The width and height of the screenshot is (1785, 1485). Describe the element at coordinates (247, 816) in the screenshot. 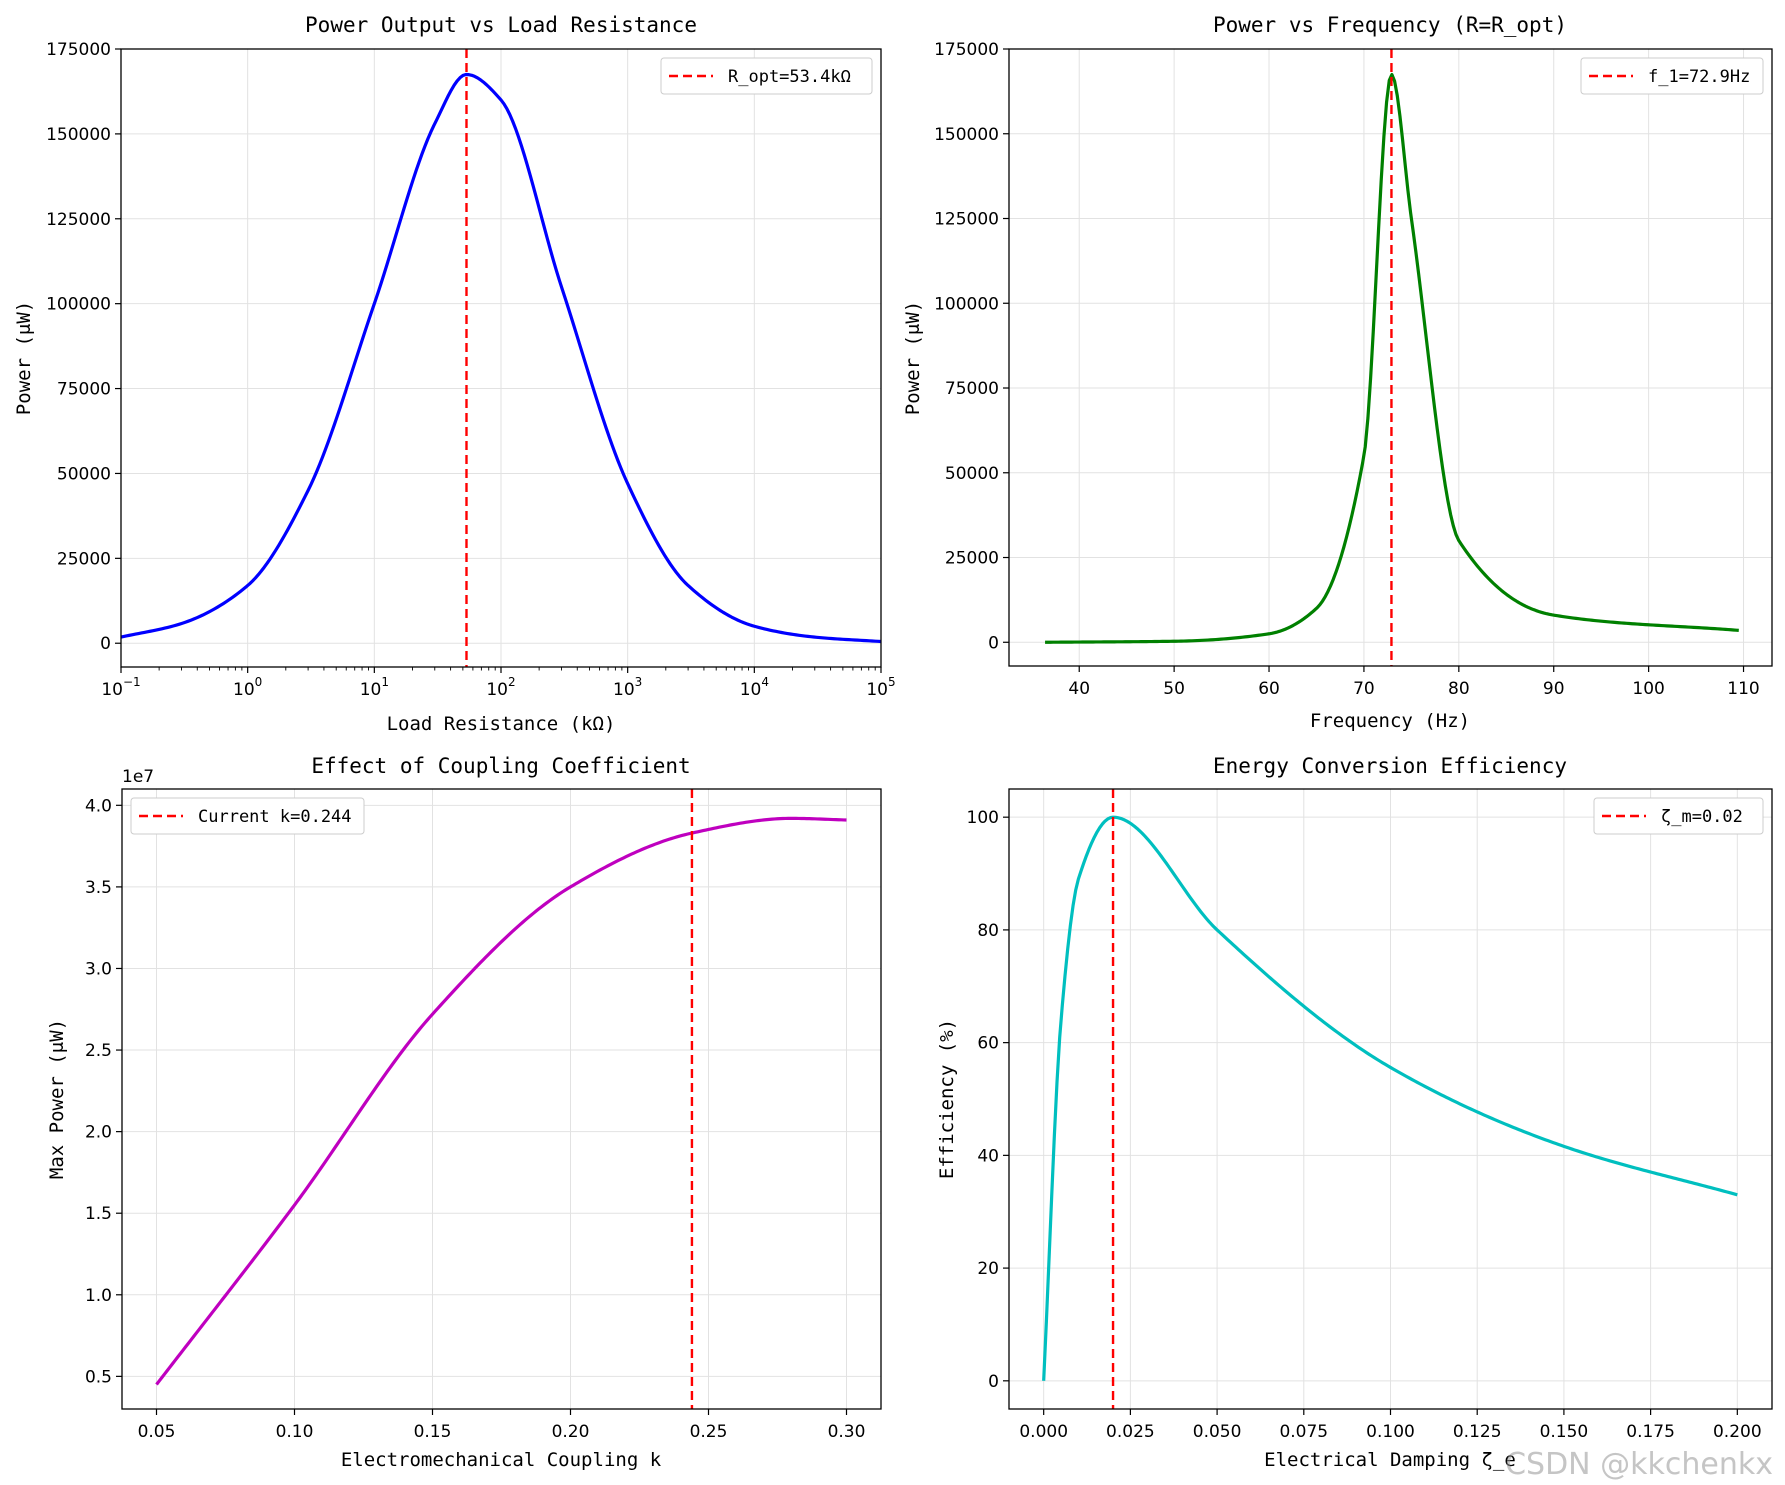

I see `legend: Current k=0.244` at that location.